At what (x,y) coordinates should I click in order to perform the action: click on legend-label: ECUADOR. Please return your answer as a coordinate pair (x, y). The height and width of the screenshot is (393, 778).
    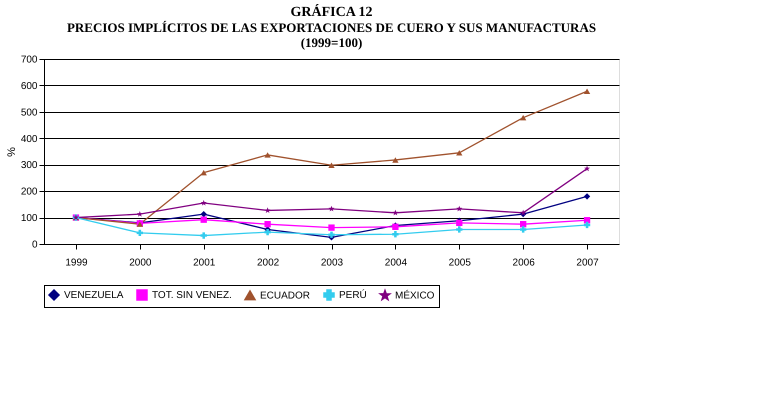
    Looking at the image, I should click on (285, 296).